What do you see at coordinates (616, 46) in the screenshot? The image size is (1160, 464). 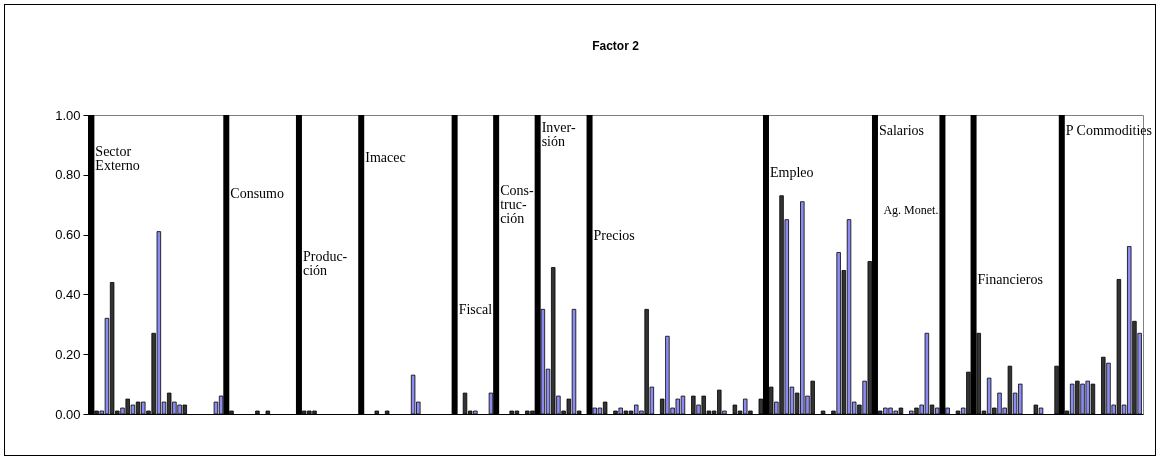 I see `chart-title: Factor 2` at bounding box center [616, 46].